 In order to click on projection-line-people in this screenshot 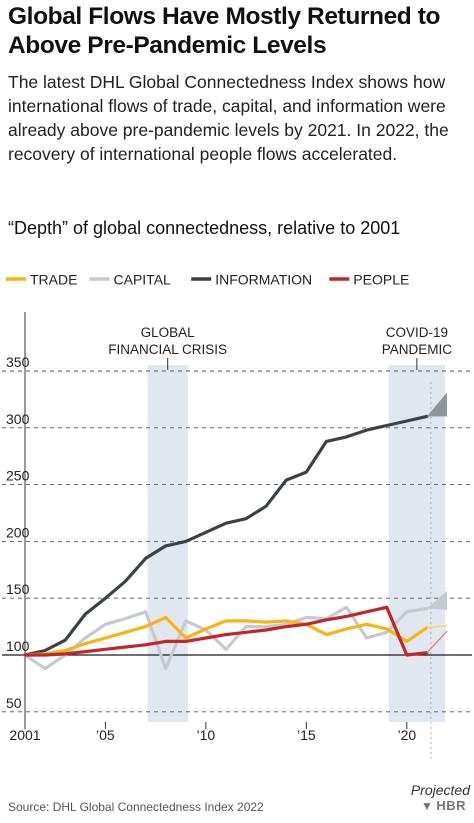, I will do `click(437, 642)`.